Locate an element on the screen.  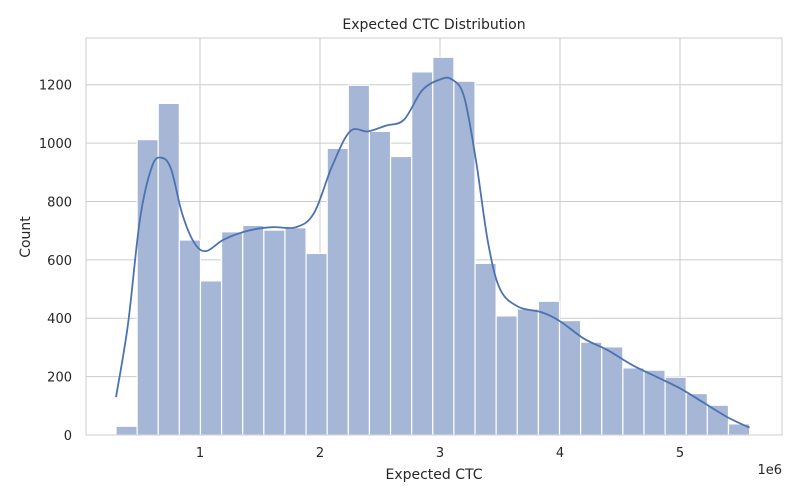
x-axis-ticks: 1 2 3 4 5 is located at coordinates (440, 453).